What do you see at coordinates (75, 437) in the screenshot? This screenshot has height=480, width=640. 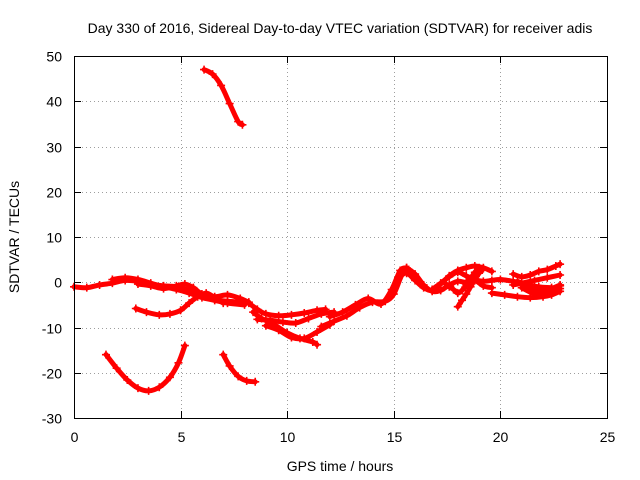 I see `x-tick-label: 0` at bounding box center [75, 437].